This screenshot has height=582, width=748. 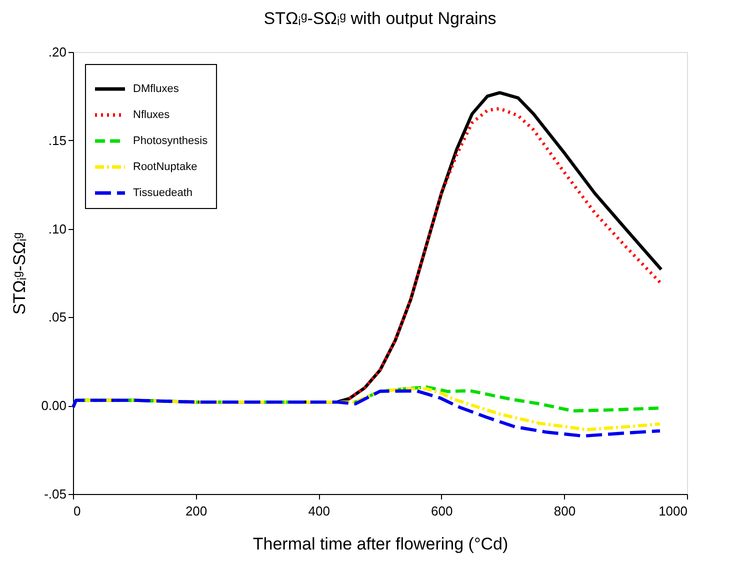 What do you see at coordinates (20, 273) in the screenshot?
I see `y-axis-title: STΩᵢᵍ-SΩᵢᵍ` at bounding box center [20, 273].